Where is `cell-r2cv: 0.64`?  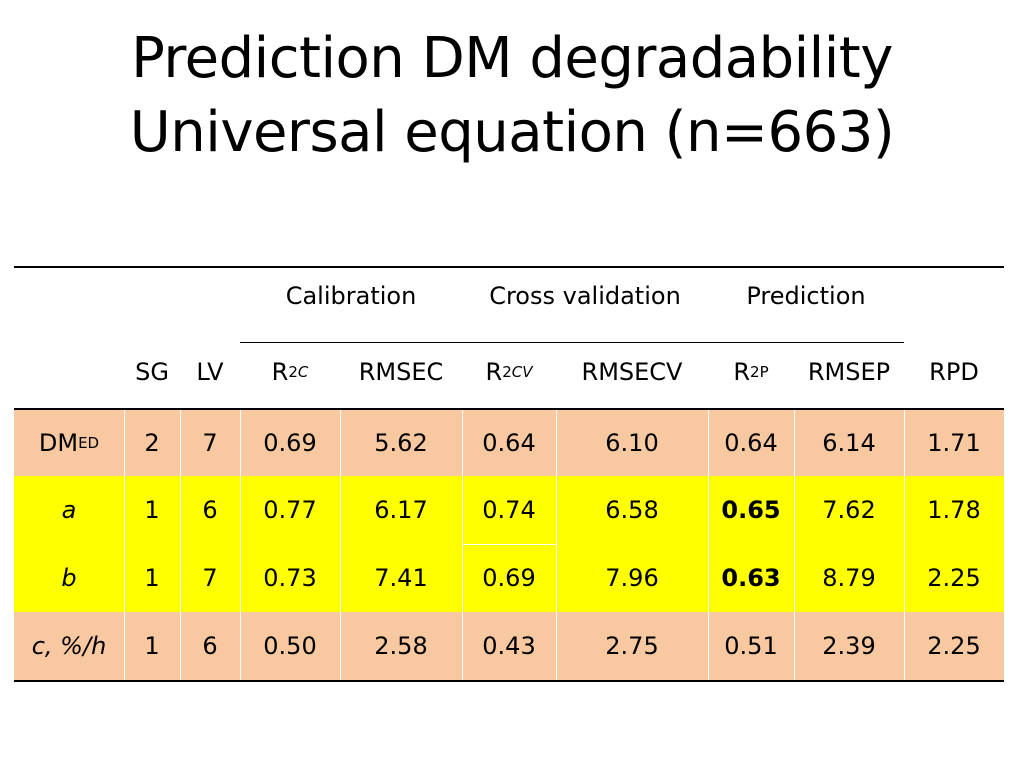
cell-r2cv: 0.64 is located at coordinates (509, 443).